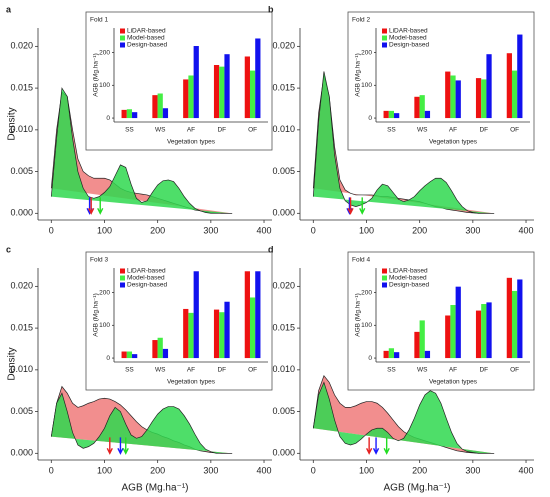  Describe the element at coordinates (366, 52) in the screenshot. I see `inset-y-tick-label: 200` at that location.